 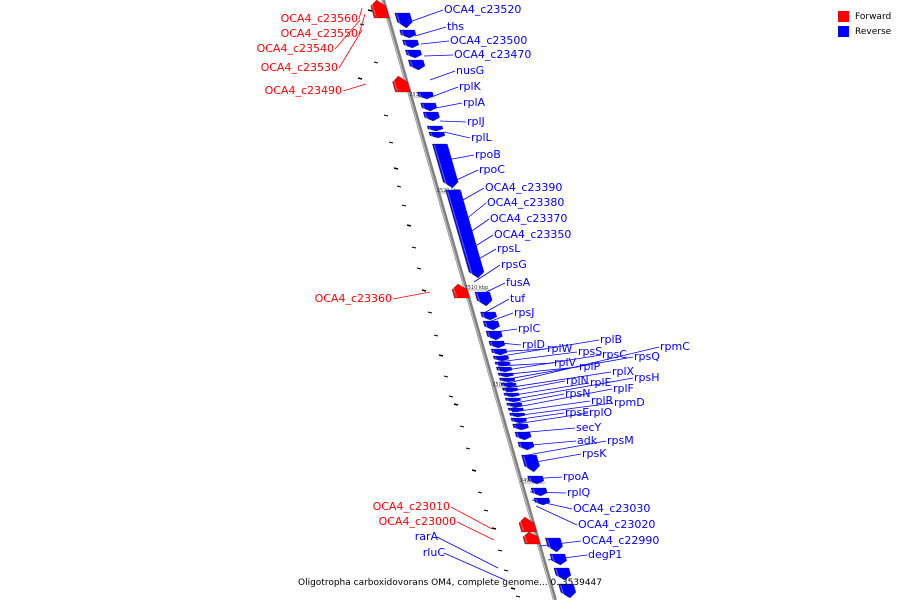 I want to click on gene-label-rplq: rplQ, so click(x=579, y=492).